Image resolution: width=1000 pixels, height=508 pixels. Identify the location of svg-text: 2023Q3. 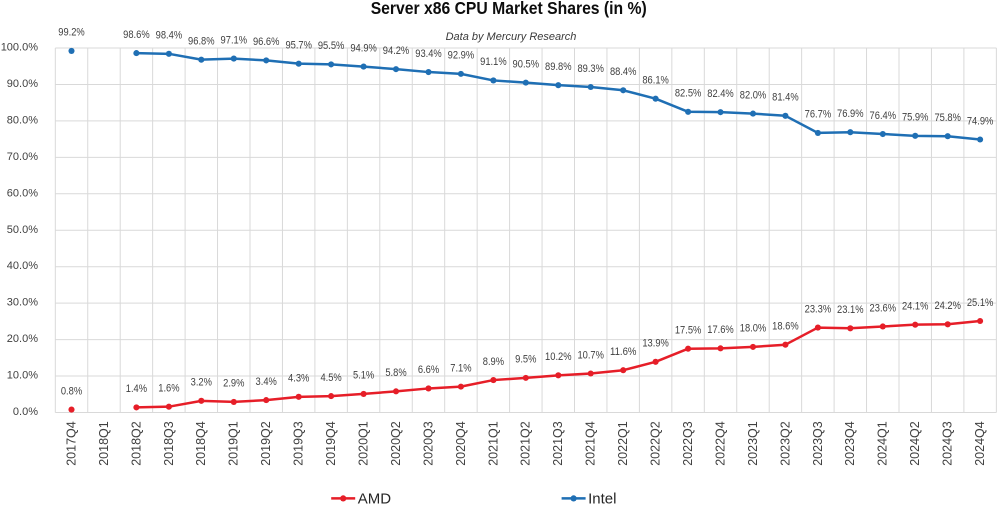
(818, 443).